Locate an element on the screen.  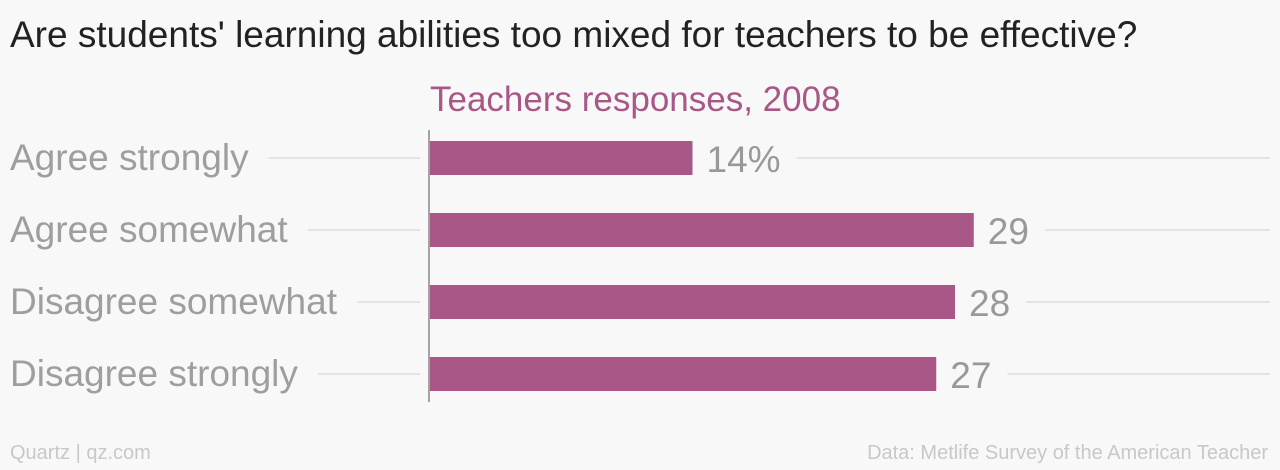
category-label: Agree strongly is located at coordinates (129, 157).